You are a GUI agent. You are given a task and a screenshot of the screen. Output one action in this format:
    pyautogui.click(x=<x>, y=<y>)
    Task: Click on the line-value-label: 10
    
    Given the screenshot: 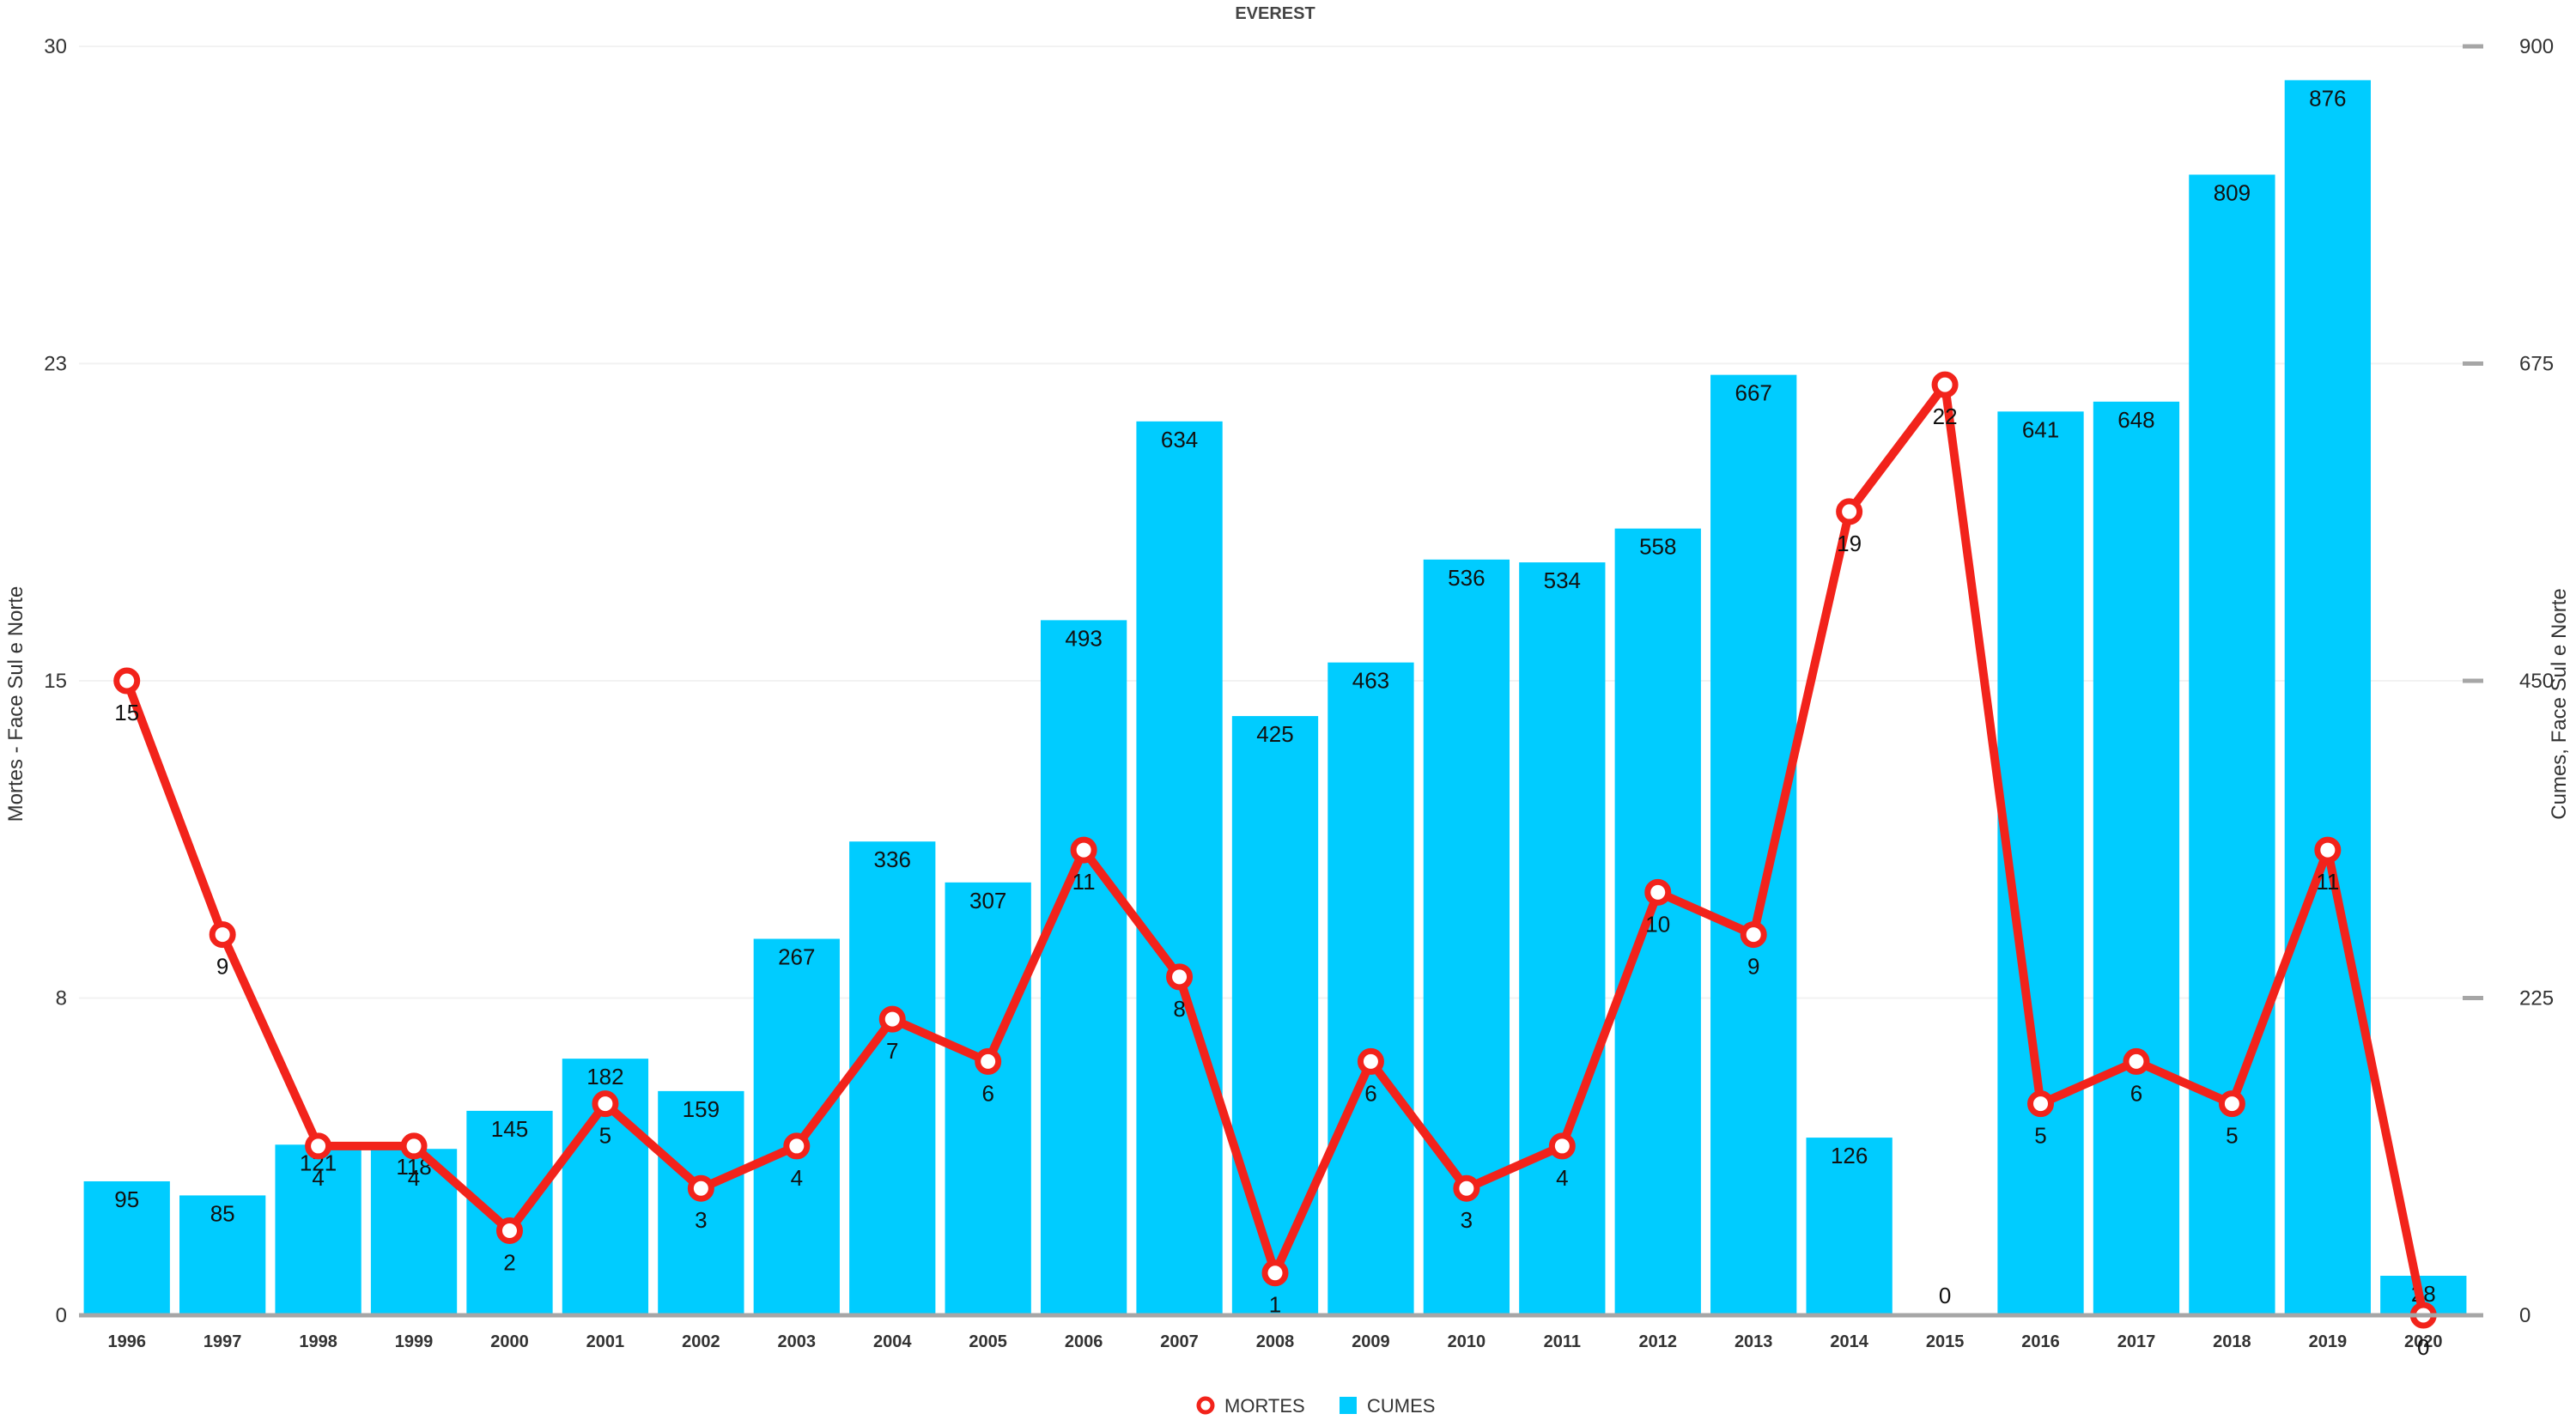 What is the action you would take?
    pyautogui.click(x=1657, y=924)
    